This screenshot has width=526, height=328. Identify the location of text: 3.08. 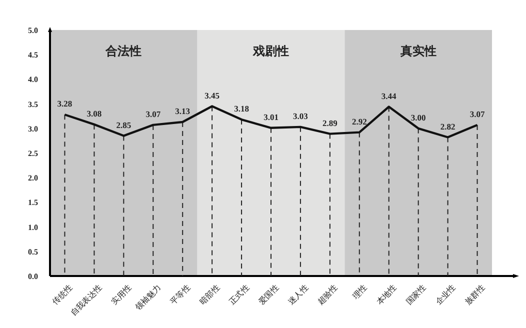
(94, 113).